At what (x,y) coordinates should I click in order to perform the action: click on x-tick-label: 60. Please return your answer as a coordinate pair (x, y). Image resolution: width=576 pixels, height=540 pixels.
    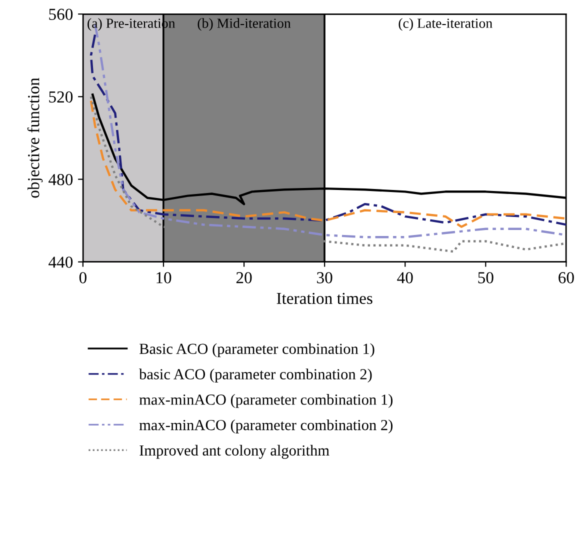
    Looking at the image, I should click on (566, 278).